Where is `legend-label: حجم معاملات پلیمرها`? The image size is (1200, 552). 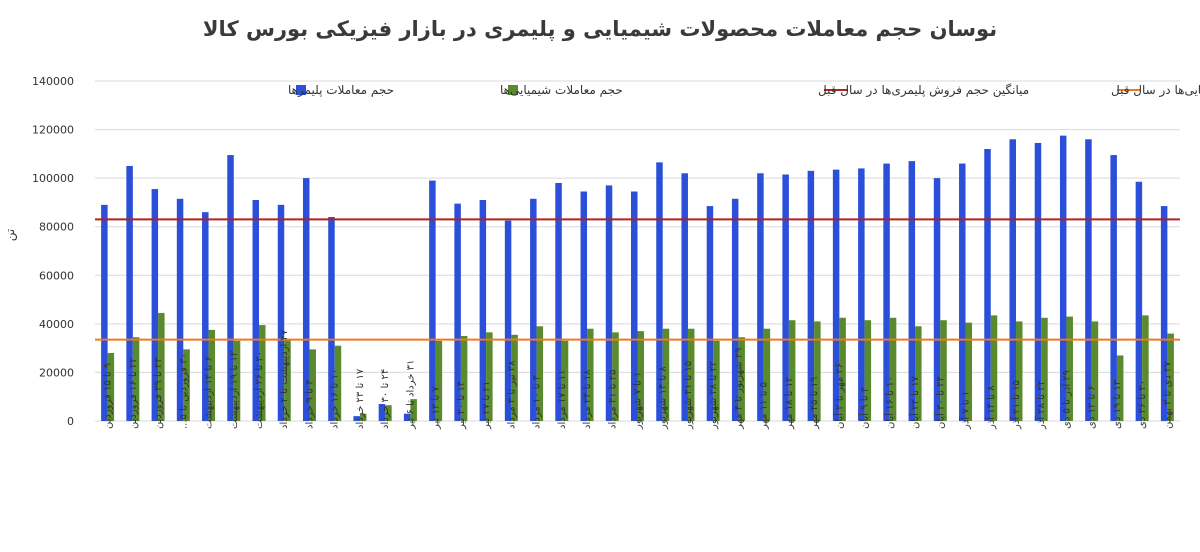 legend-label: حجم معاملات پلیمرها is located at coordinates (341, 90).